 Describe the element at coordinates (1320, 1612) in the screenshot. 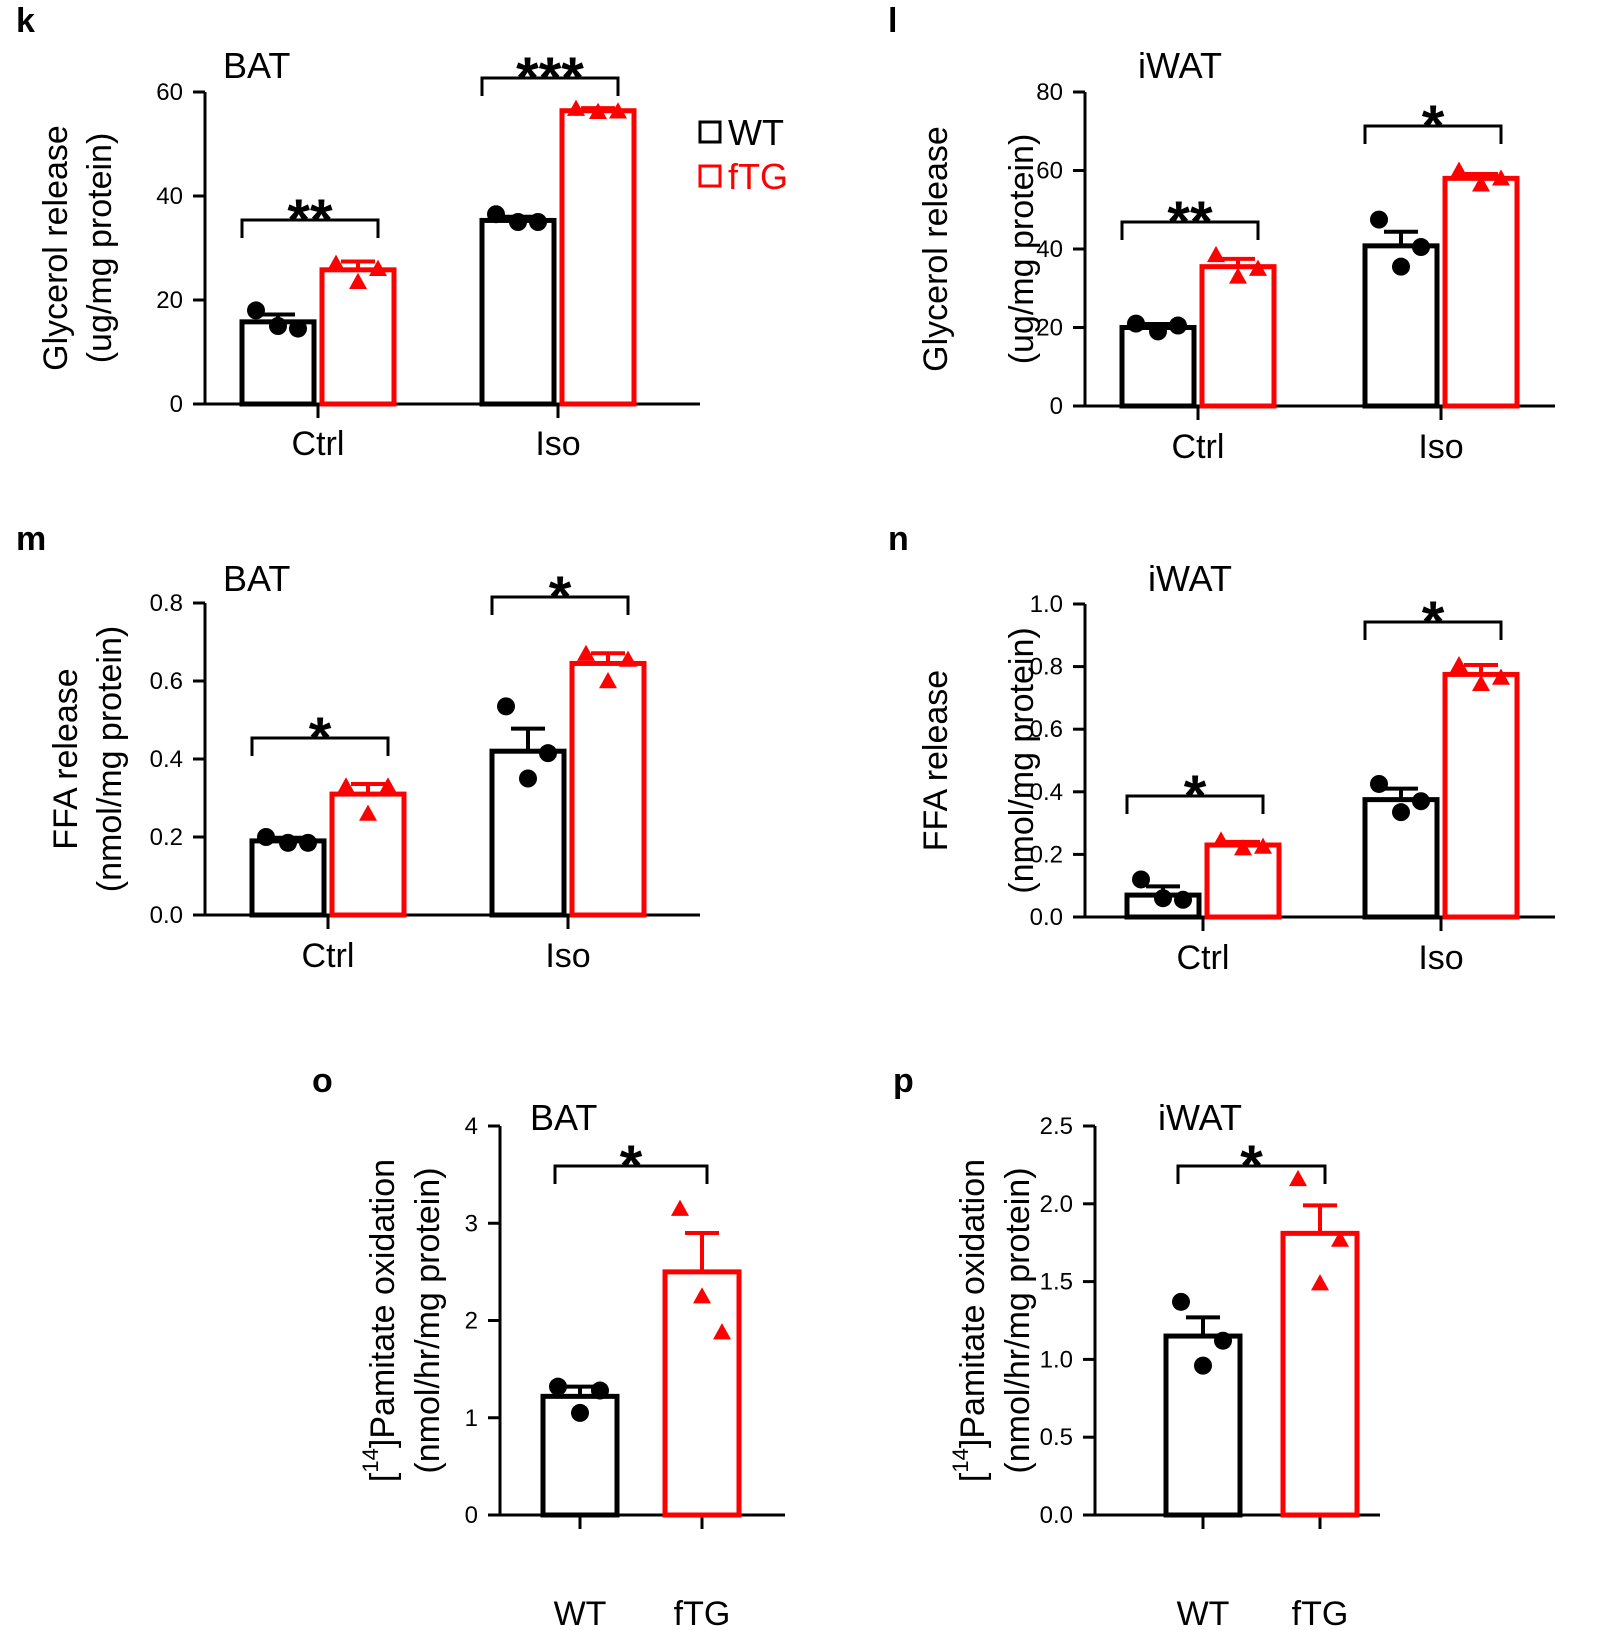

I see `panel-p-xtick-label: fTG` at that location.